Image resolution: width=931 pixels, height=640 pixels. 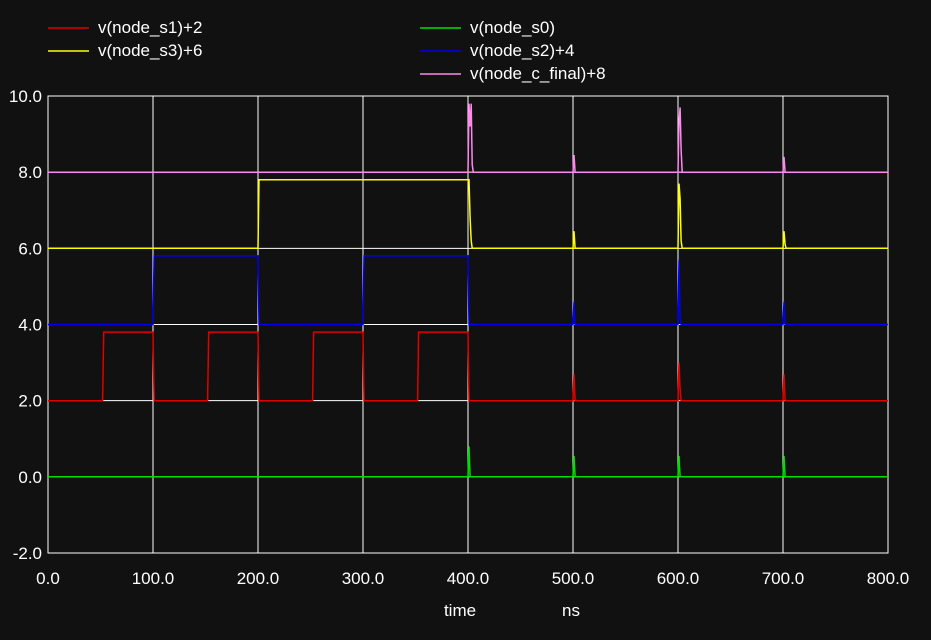 I want to click on x-tick-label: 400.0, so click(x=468, y=578).